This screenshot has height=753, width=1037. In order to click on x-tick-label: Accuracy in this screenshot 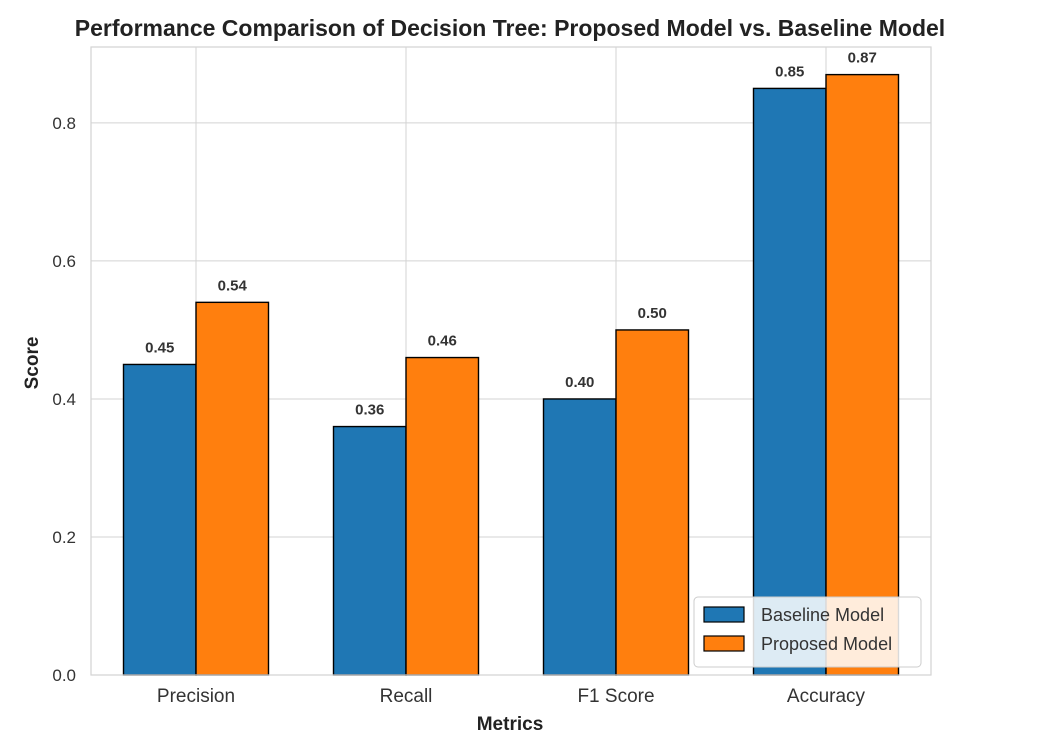, I will do `click(826, 696)`.